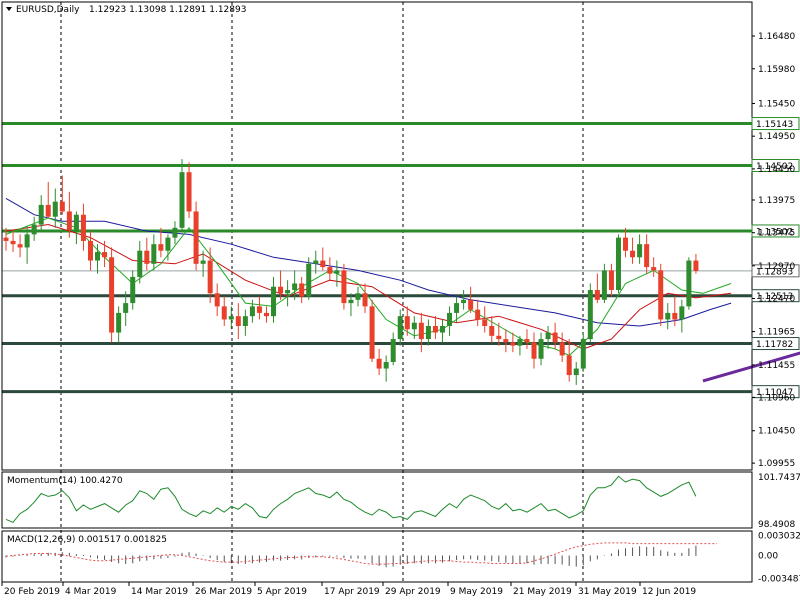 The width and height of the screenshot is (800, 600). What do you see at coordinates (776, 525) in the screenshot?
I see `momentum-tick-1: 98.4908` at bounding box center [776, 525].